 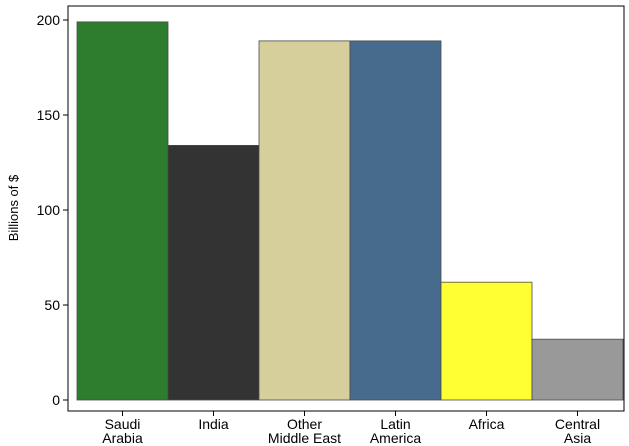 I want to click on y-tick-label: 100, so click(x=49, y=210).